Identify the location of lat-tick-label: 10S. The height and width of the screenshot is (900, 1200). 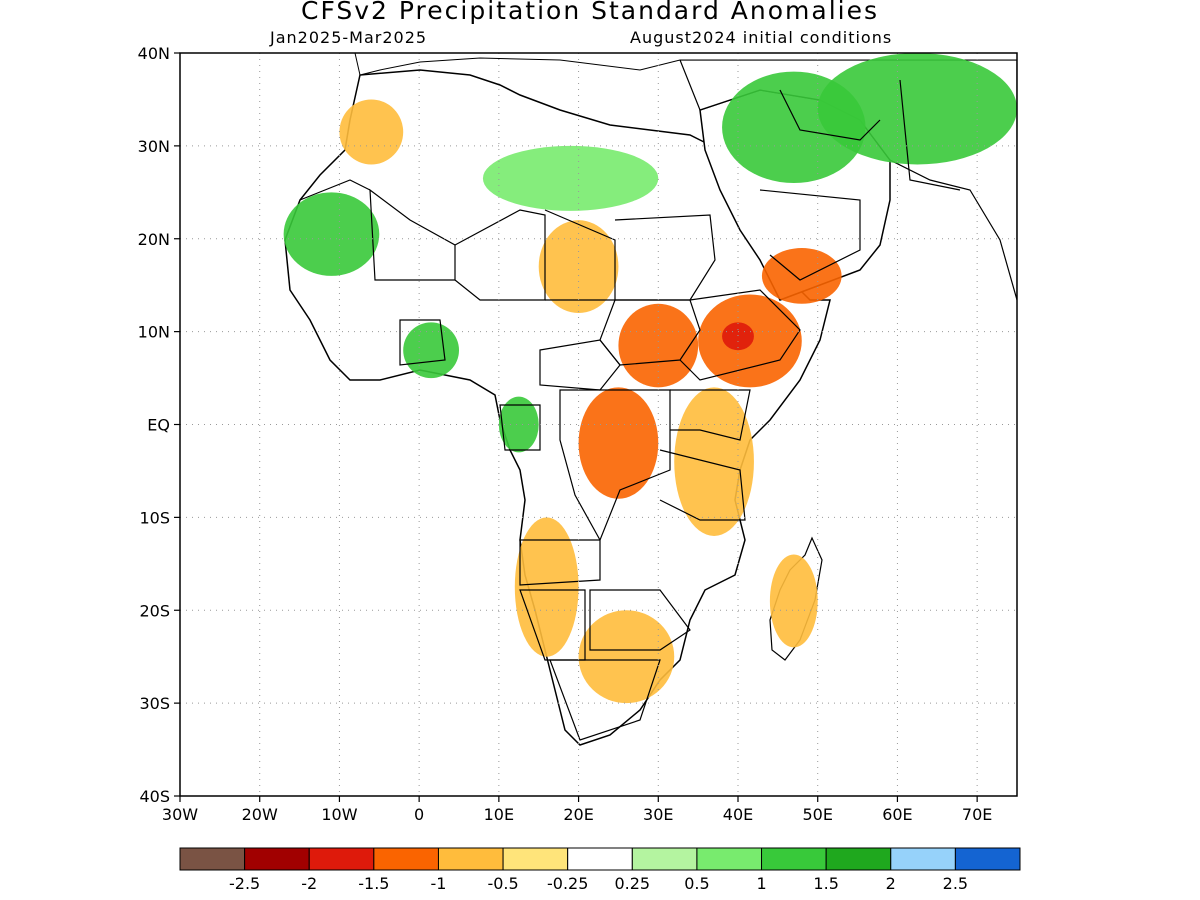
(154, 517).